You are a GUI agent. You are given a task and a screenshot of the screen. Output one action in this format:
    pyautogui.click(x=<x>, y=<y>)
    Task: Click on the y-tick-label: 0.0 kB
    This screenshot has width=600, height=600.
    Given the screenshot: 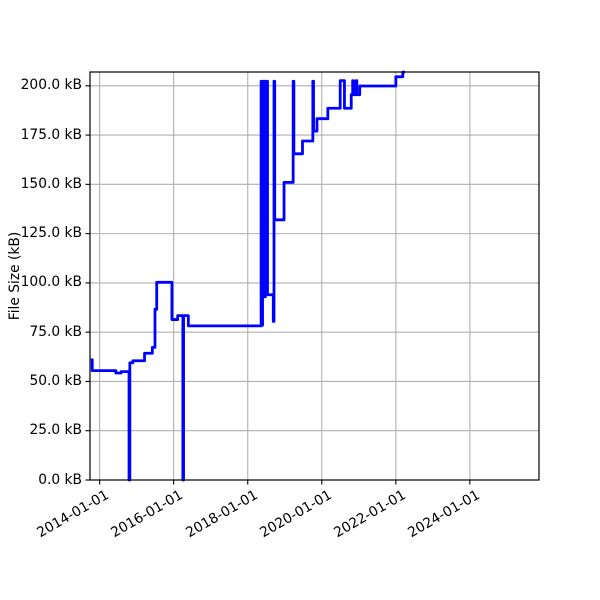 What is the action you would take?
    pyautogui.click(x=60, y=479)
    